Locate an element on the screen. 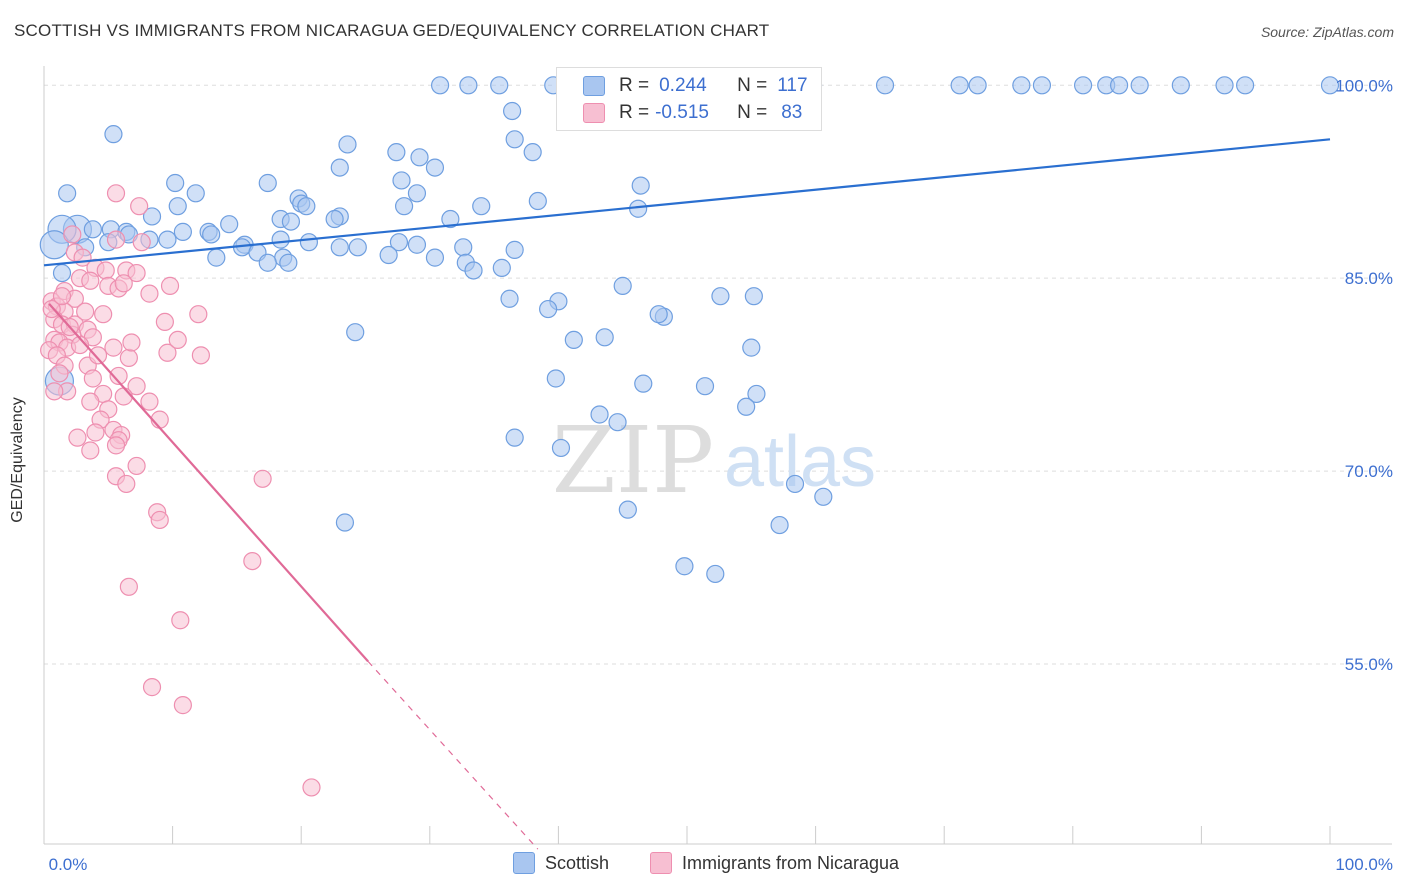  stats-n-value: 117 is located at coordinates (792, 85).